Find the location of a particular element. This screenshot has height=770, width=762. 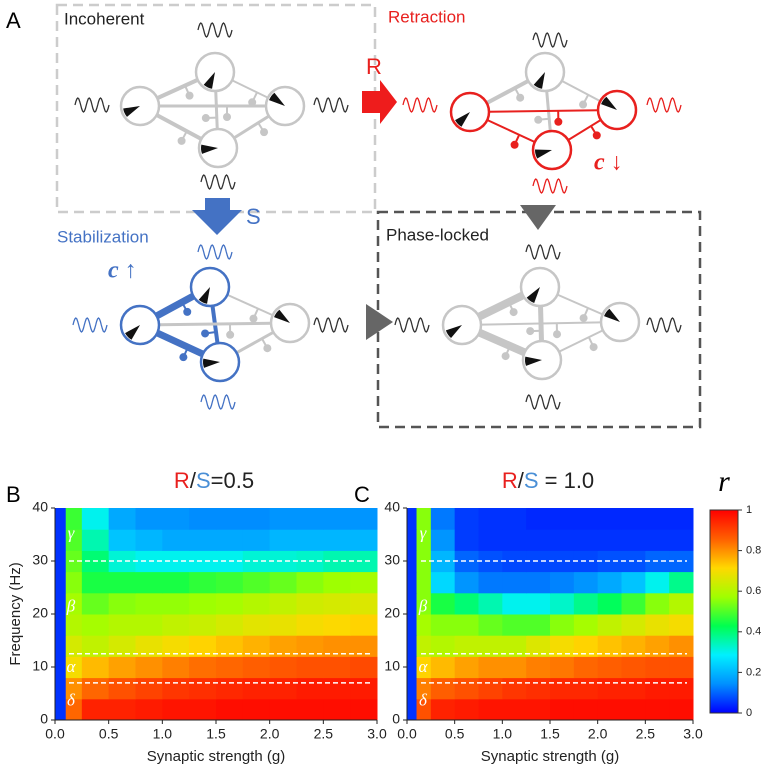

band-label: γ is located at coordinates (424, 532).